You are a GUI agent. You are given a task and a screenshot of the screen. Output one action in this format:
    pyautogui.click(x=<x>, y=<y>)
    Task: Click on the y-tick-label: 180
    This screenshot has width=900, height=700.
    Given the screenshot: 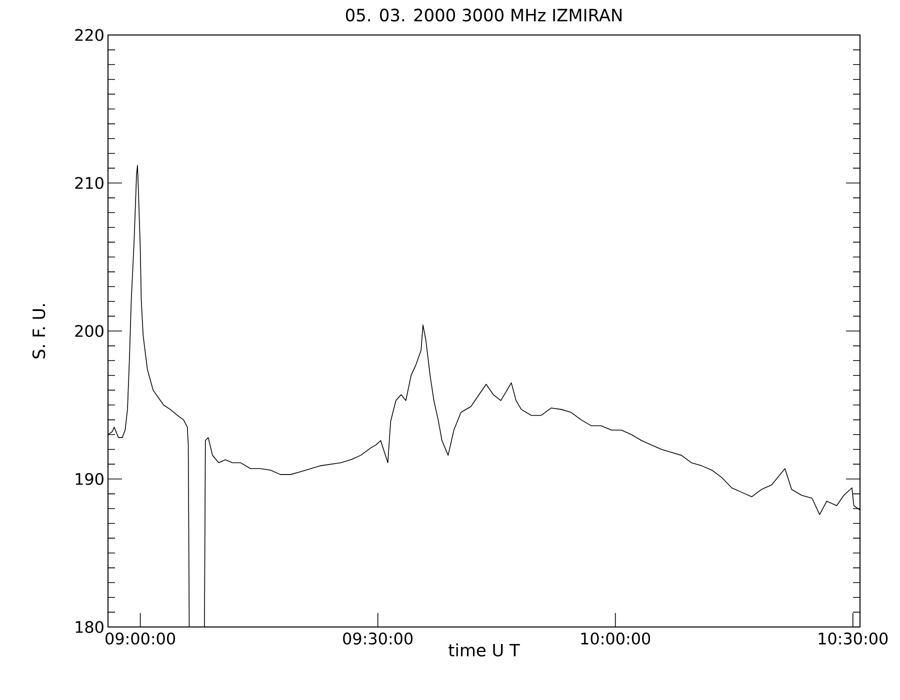 What is the action you would take?
    pyautogui.click(x=90, y=627)
    